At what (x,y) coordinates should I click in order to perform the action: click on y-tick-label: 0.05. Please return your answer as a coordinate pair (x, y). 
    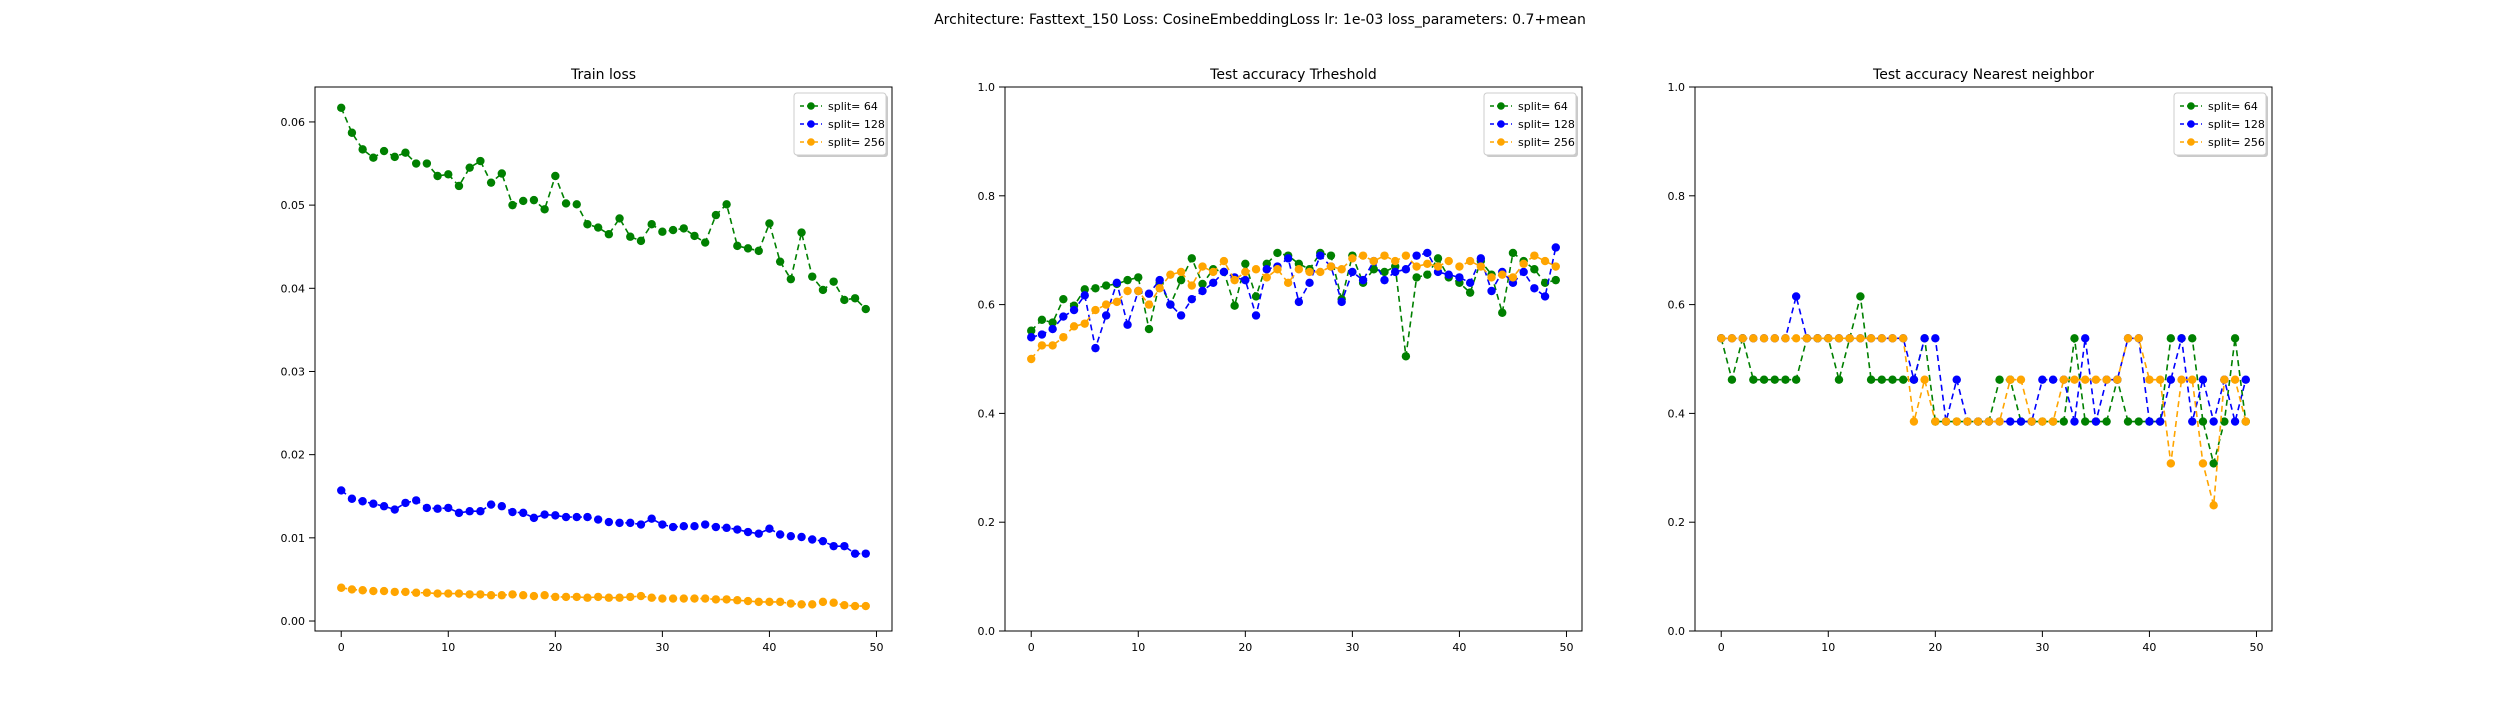
    Looking at the image, I should click on (293, 205).